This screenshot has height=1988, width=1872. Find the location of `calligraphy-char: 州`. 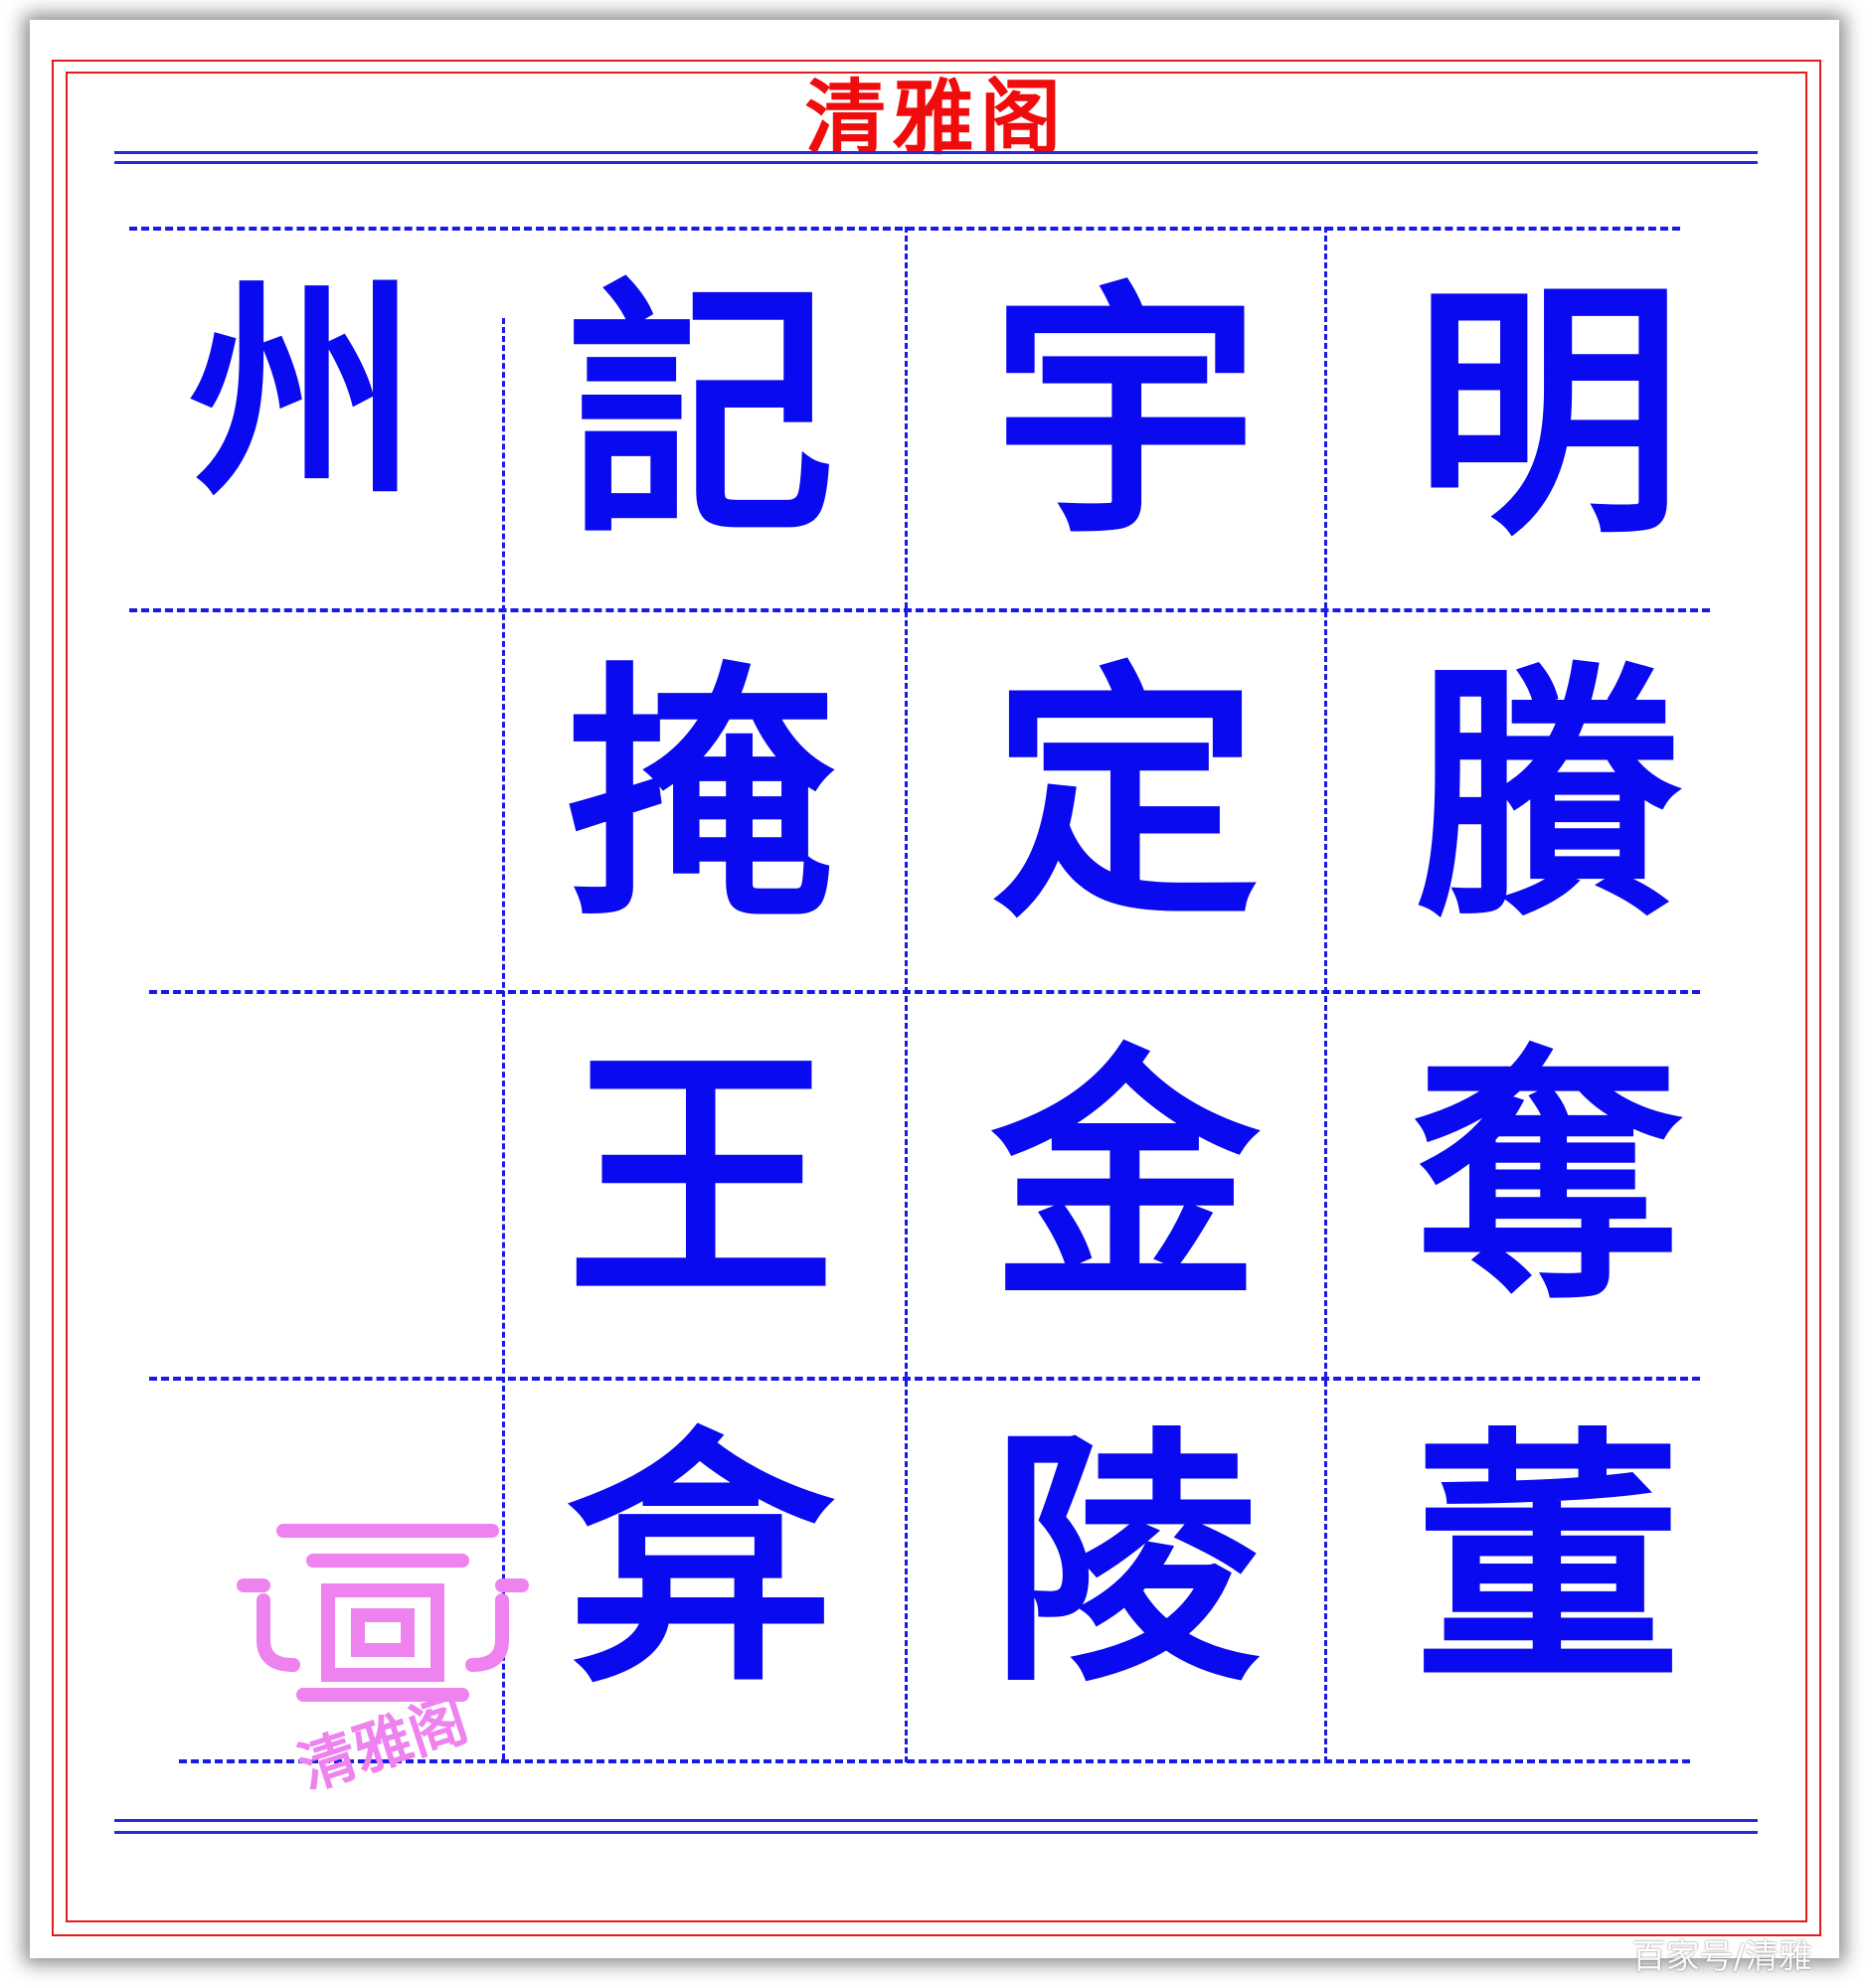

calligraphy-char: 州 is located at coordinates (303, 392).